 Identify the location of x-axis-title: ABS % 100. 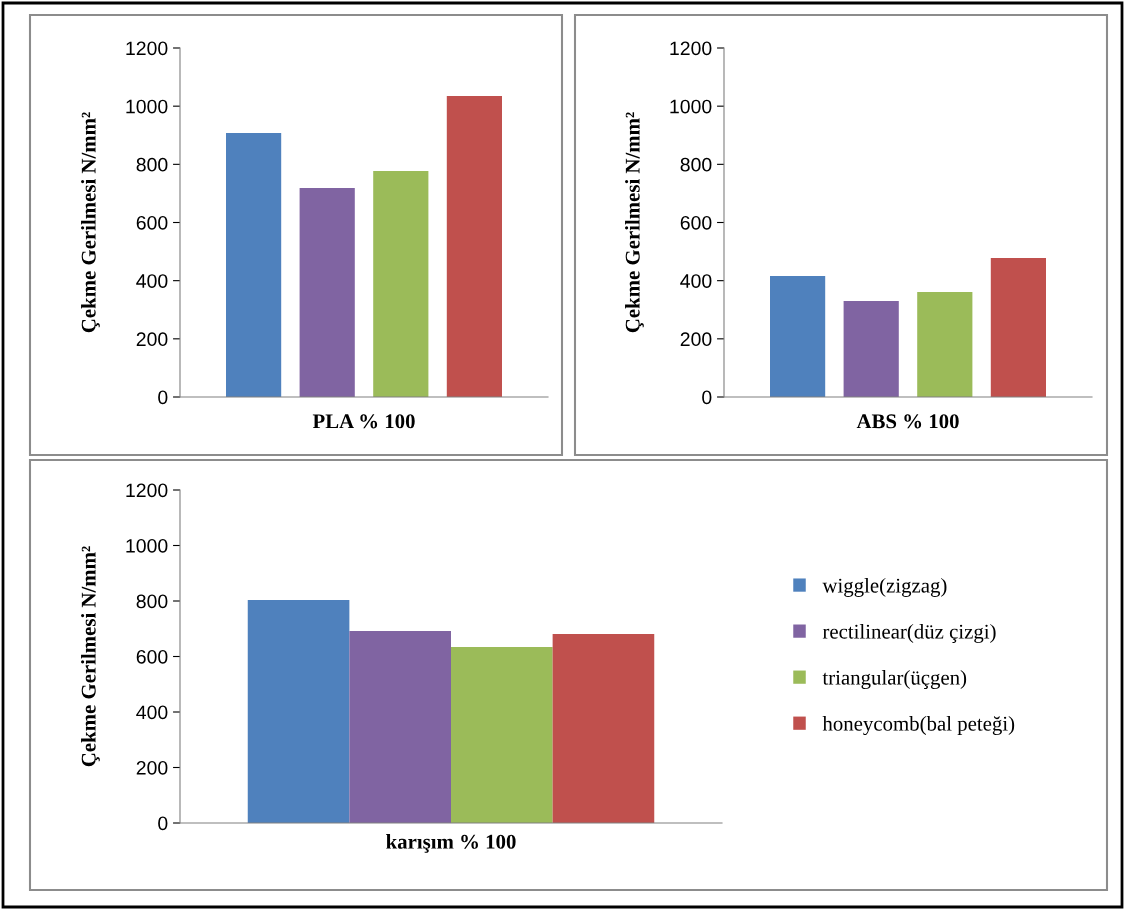
(907, 421).